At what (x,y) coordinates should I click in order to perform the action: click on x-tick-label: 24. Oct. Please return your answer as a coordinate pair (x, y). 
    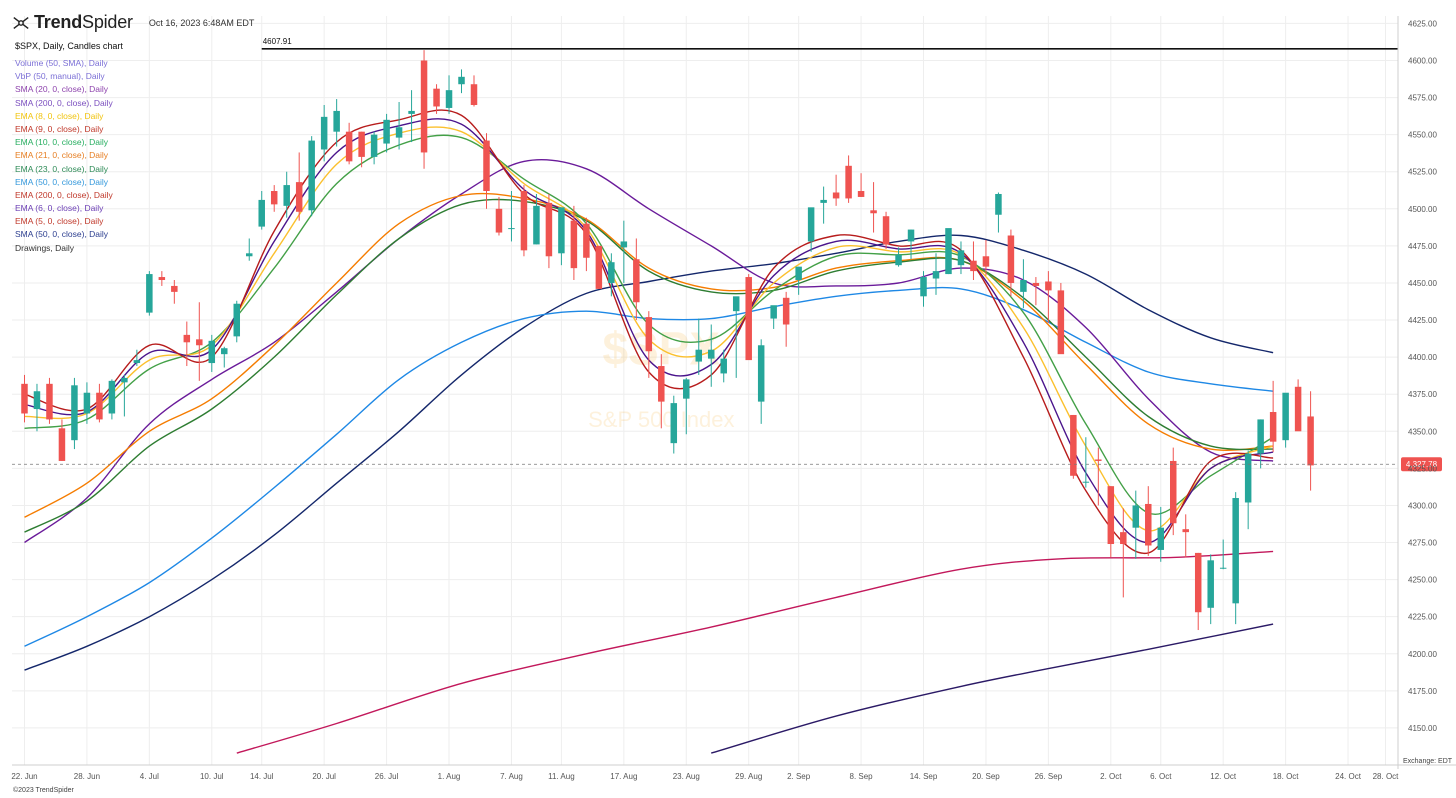
    Looking at the image, I should click on (1348, 776).